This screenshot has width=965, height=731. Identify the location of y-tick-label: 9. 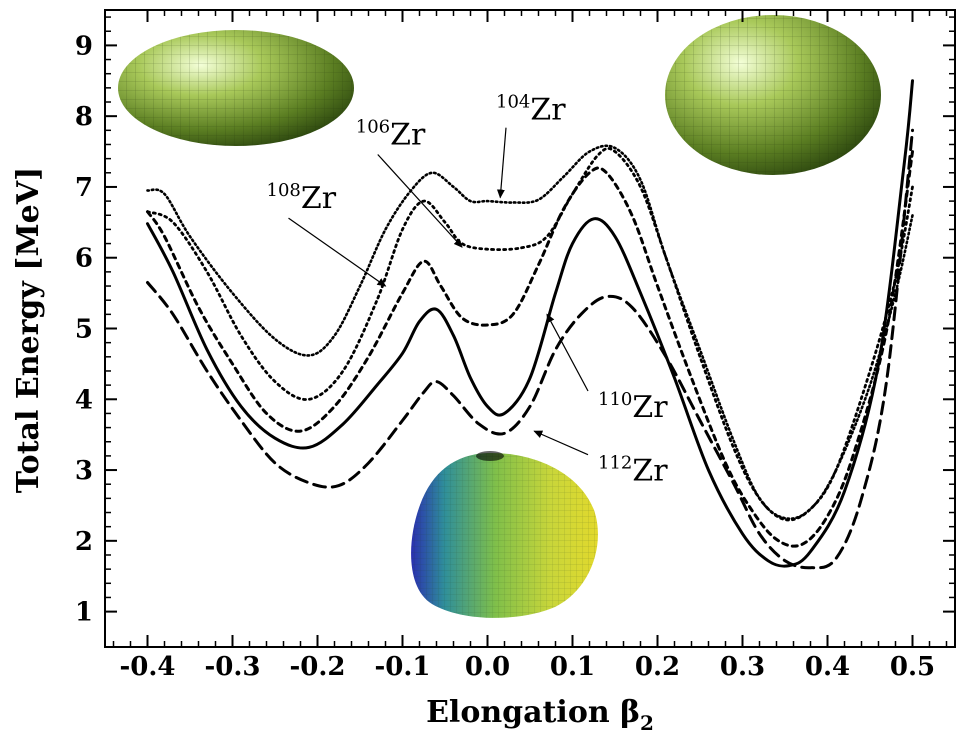
(84, 46).